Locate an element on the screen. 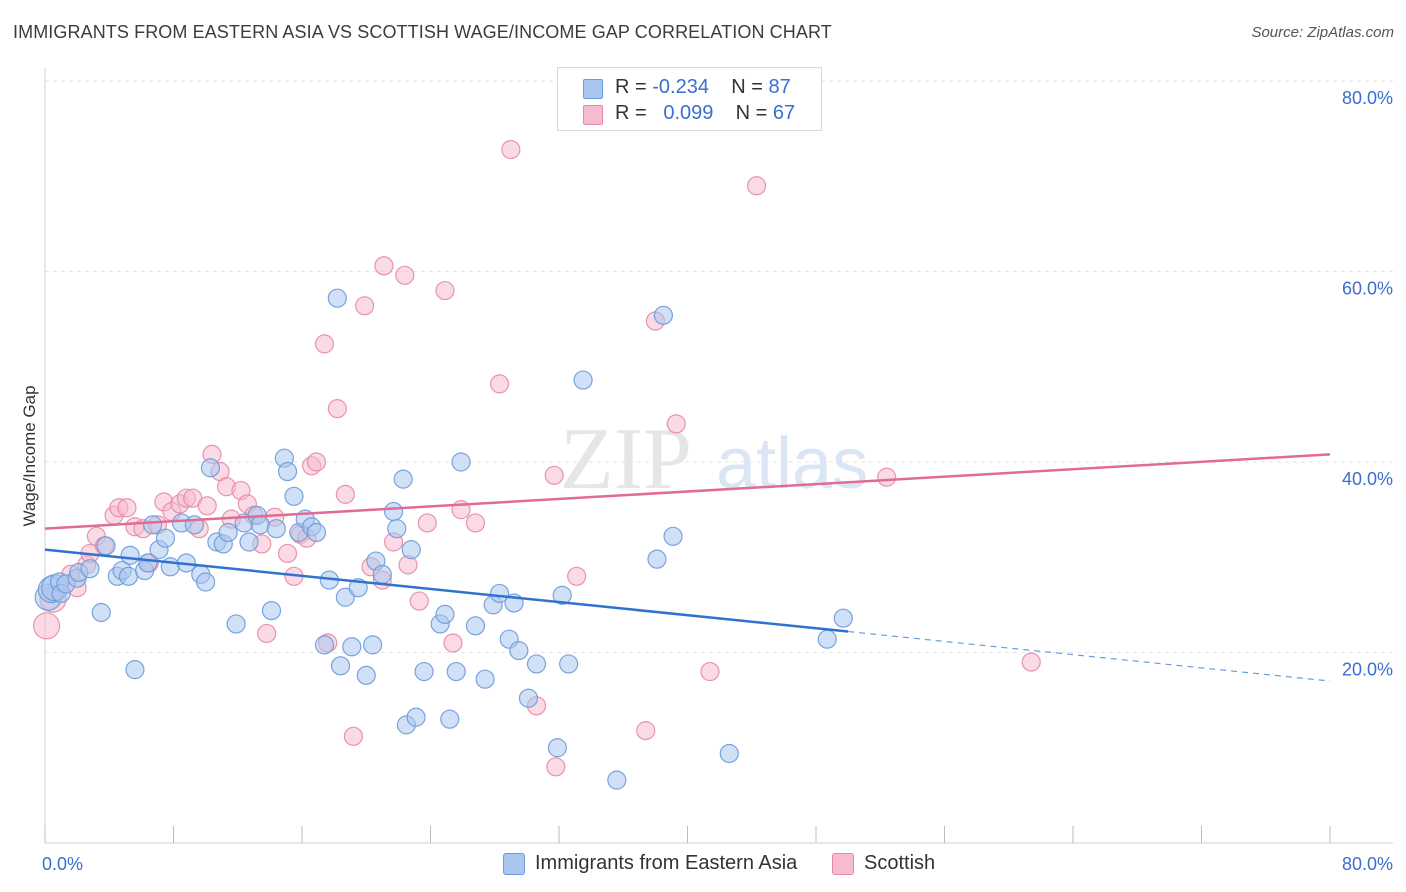  bottom-legend-swatch-blue is located at coordinates (514, 864).